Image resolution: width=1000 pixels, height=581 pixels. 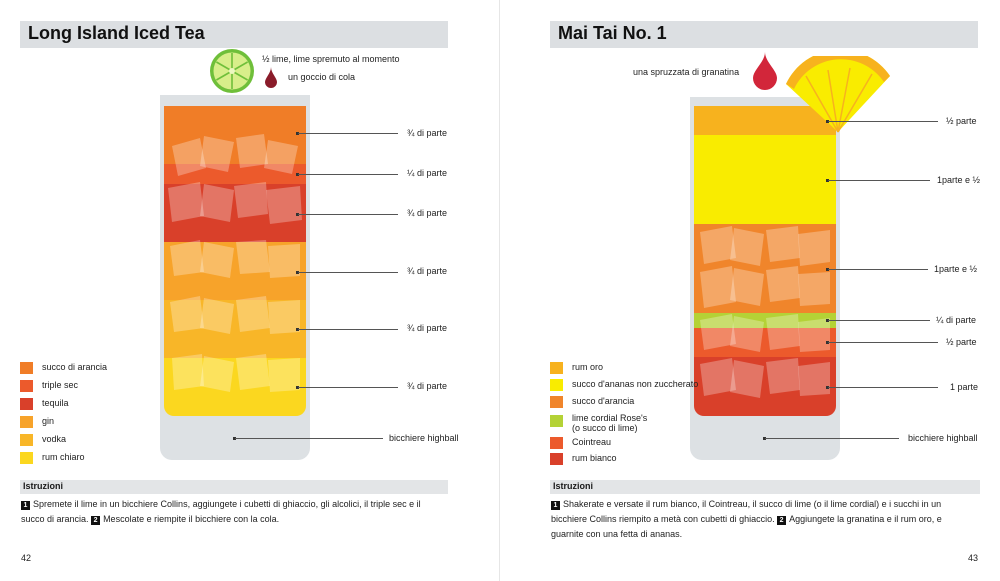 What do you see at coordinates (55, 403) in the screenshot?
I see `legend-label: tequila` at bounding box center [55, 403].